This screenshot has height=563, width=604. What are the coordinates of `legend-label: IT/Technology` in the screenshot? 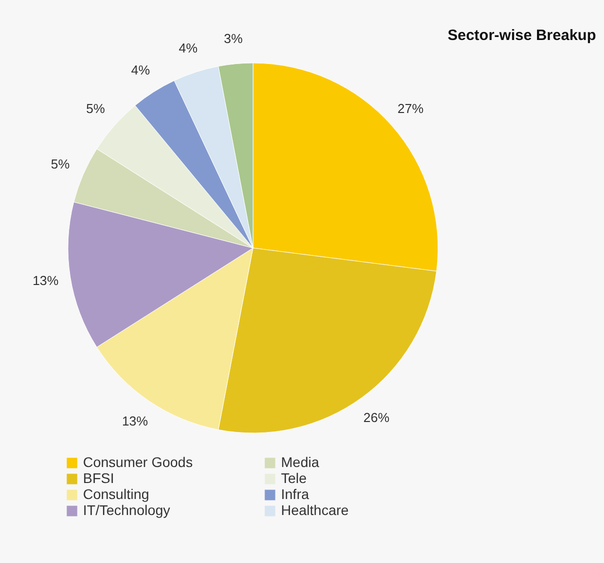 It's located at (126, 510).